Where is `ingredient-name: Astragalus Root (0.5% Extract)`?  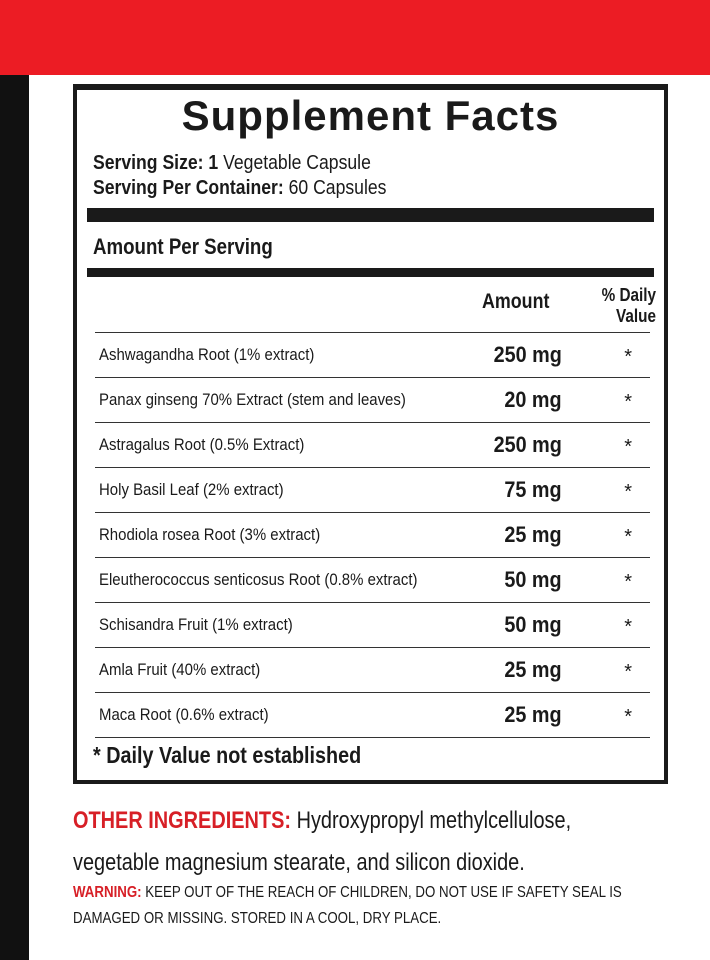 ingredient-name: Astragalus Root (0.5% Extract) is located at coordinates (202, 444).